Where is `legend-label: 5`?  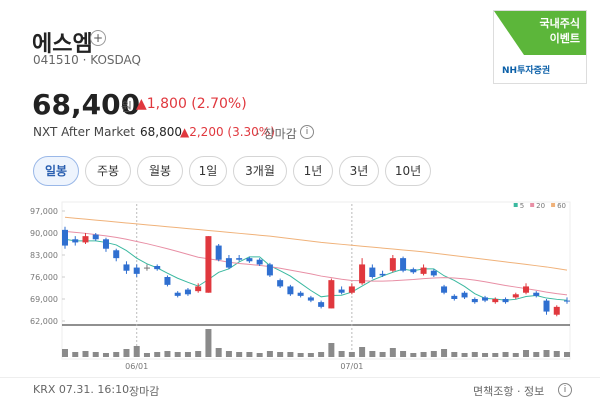 legend-label: 5 is located at coordinates (522, 206).